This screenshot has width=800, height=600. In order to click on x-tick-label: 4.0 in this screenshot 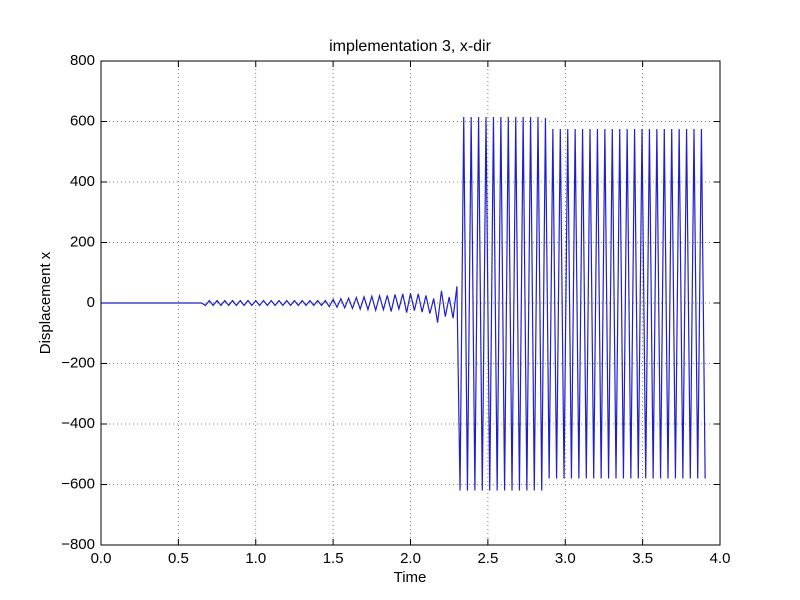, I will do `click(720, 558)`.